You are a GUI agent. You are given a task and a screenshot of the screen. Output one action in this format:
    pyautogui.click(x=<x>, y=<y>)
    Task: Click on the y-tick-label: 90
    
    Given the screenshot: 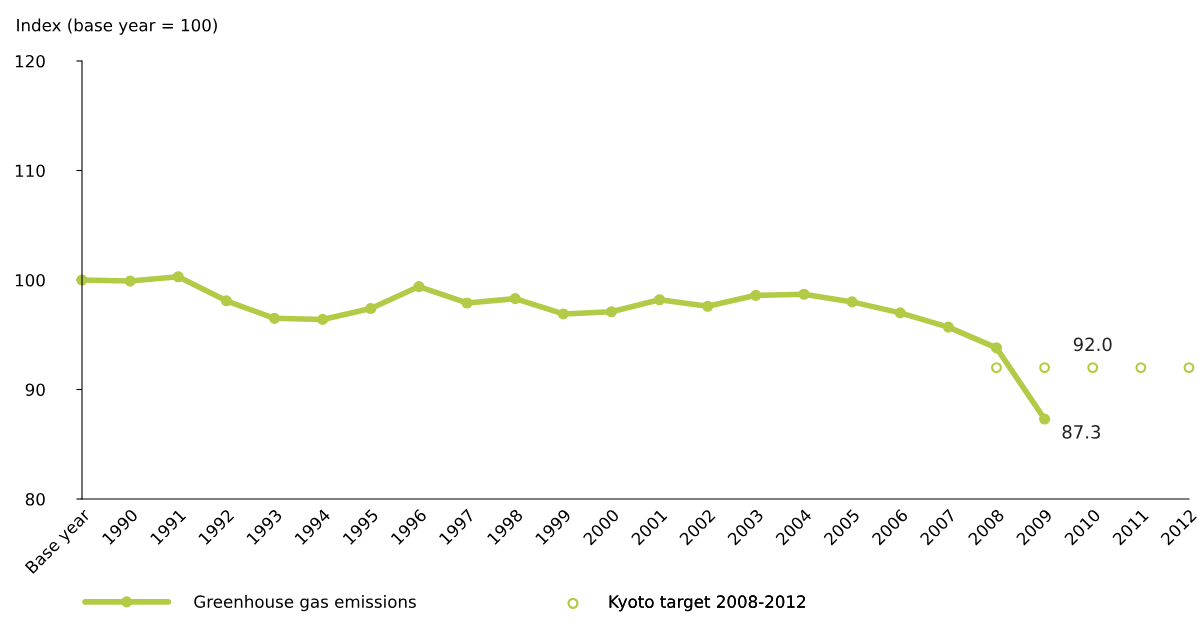 What is the action you would take?
    pyautogui.click(x=35, y=390)
    